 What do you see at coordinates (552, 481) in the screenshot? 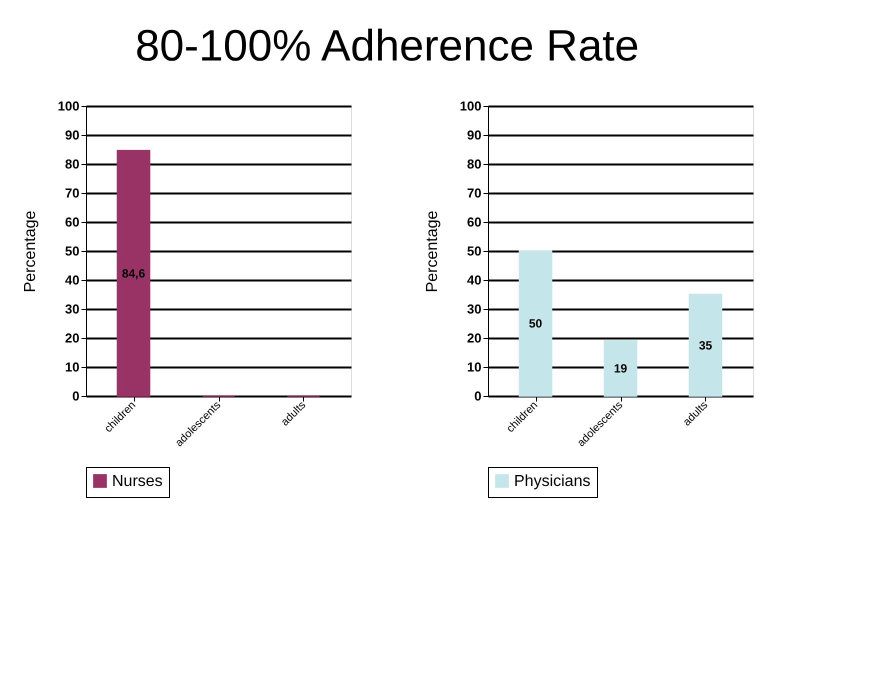
I see `legend-label: Physicians` at bounding box center [552, 481].